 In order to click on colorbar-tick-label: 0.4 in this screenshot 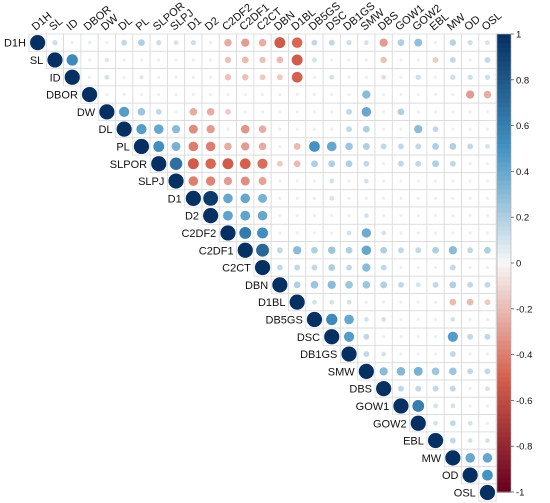, I will do `click(522, 172)`.